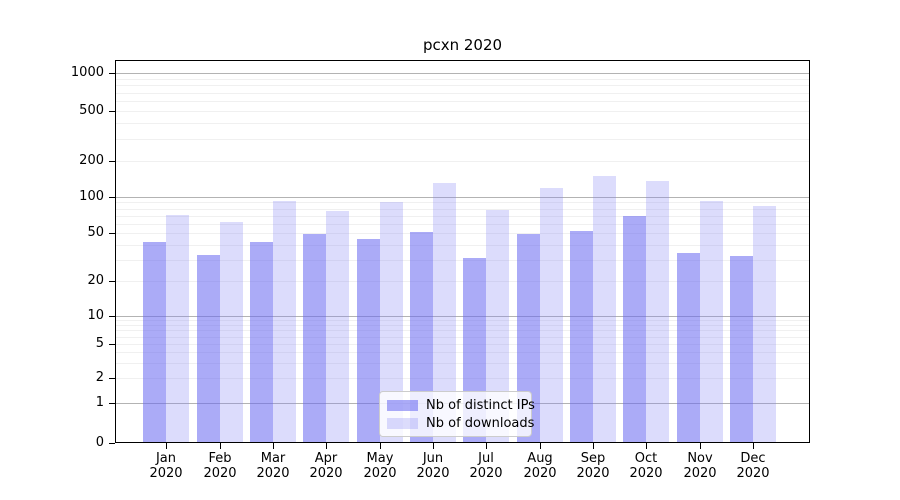 The width and height of the screenshot is (900, 500). Describe the element at coordinates (337, 327) in the screenshot. I see `bar-downloads-apr` at that location.